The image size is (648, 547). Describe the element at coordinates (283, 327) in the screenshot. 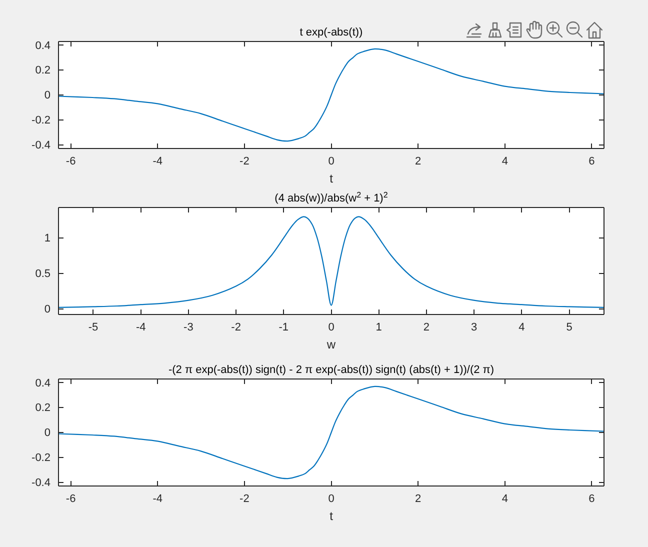

I see `x-tick-label: -1` at that location.